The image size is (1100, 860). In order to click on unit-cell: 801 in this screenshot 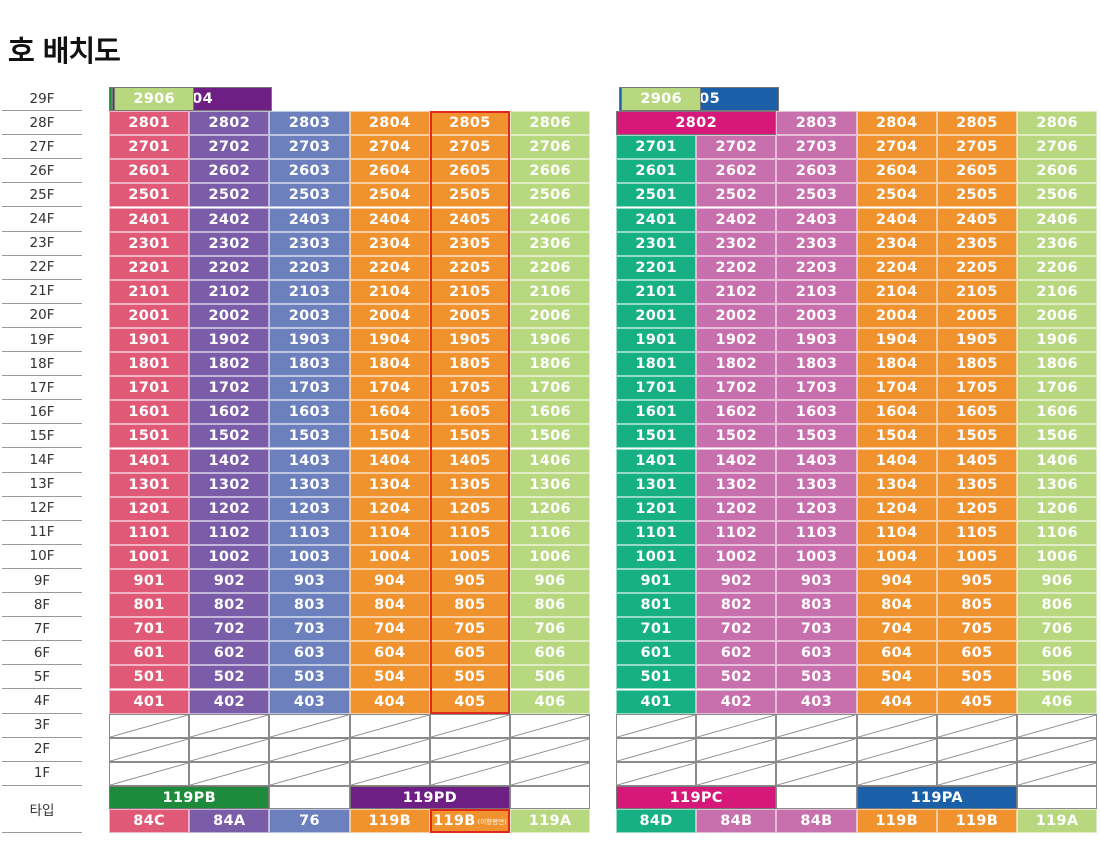, I will do `click(149, 605)`.